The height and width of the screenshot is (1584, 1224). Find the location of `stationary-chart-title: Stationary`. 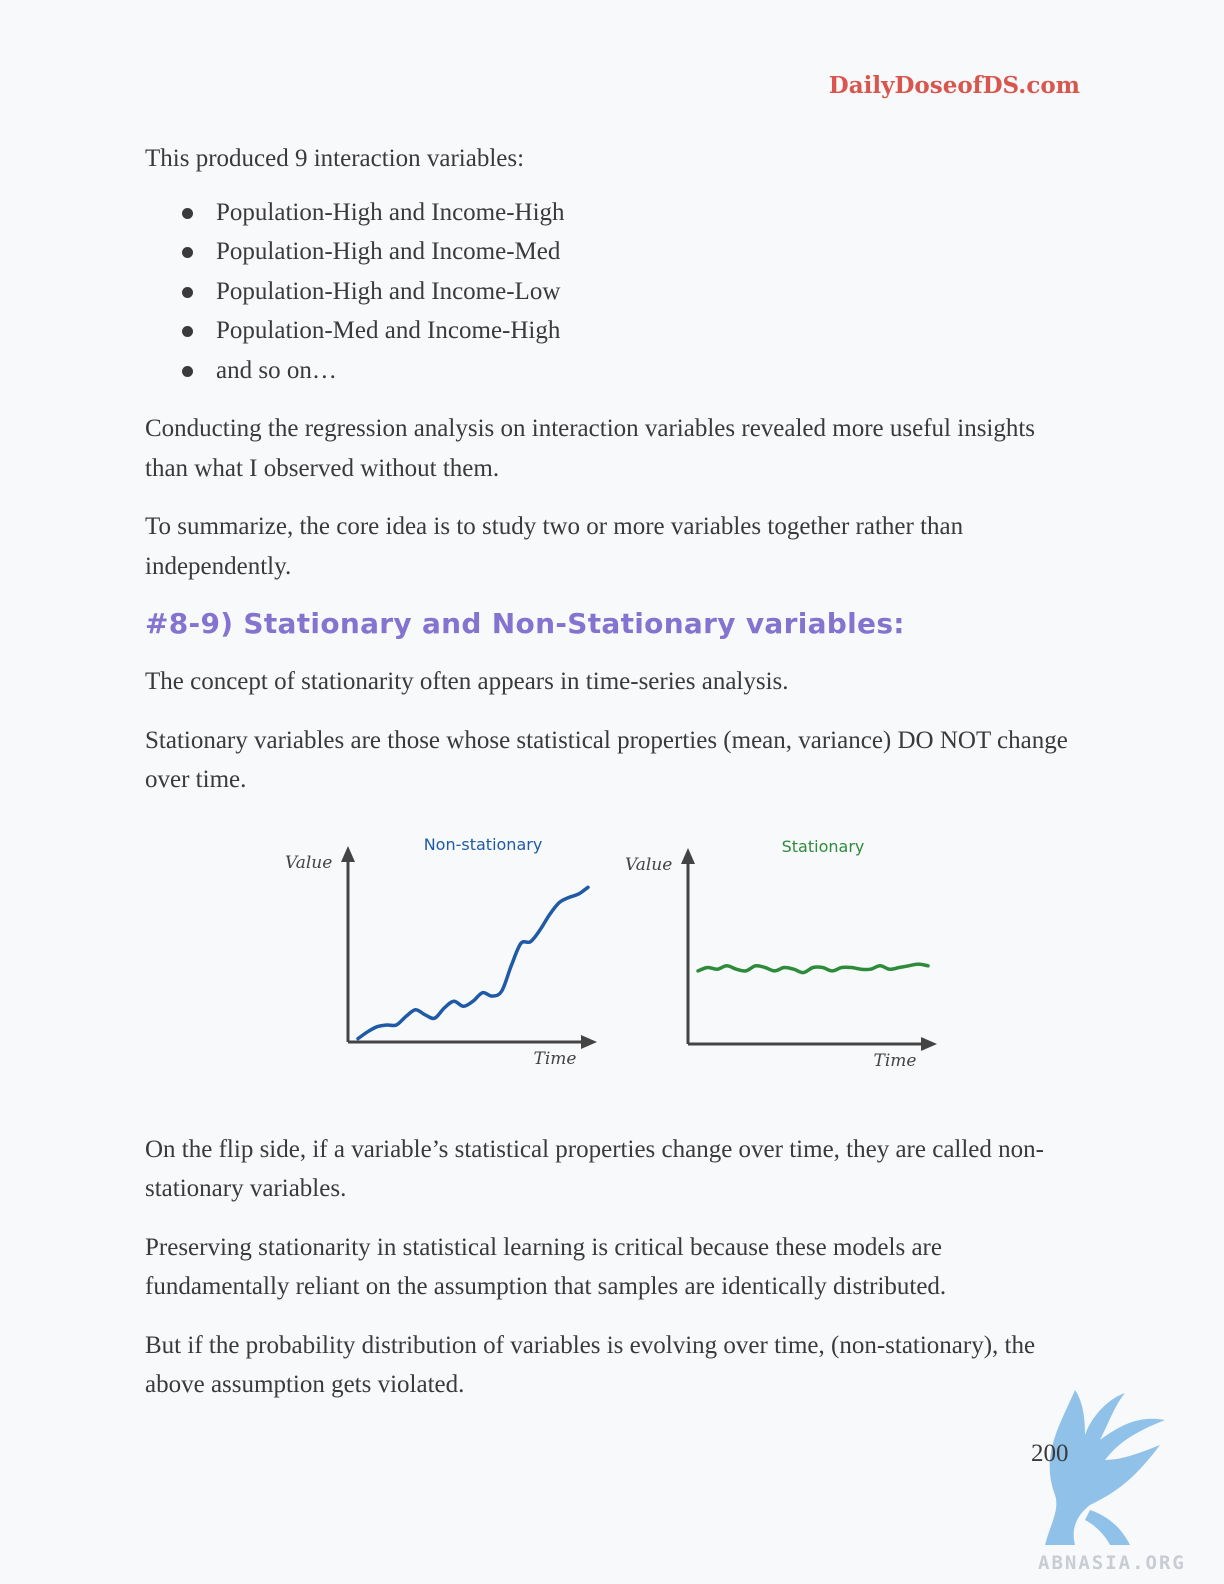

stationary-chart-title: Stationary is located at coordinates (823, 846).